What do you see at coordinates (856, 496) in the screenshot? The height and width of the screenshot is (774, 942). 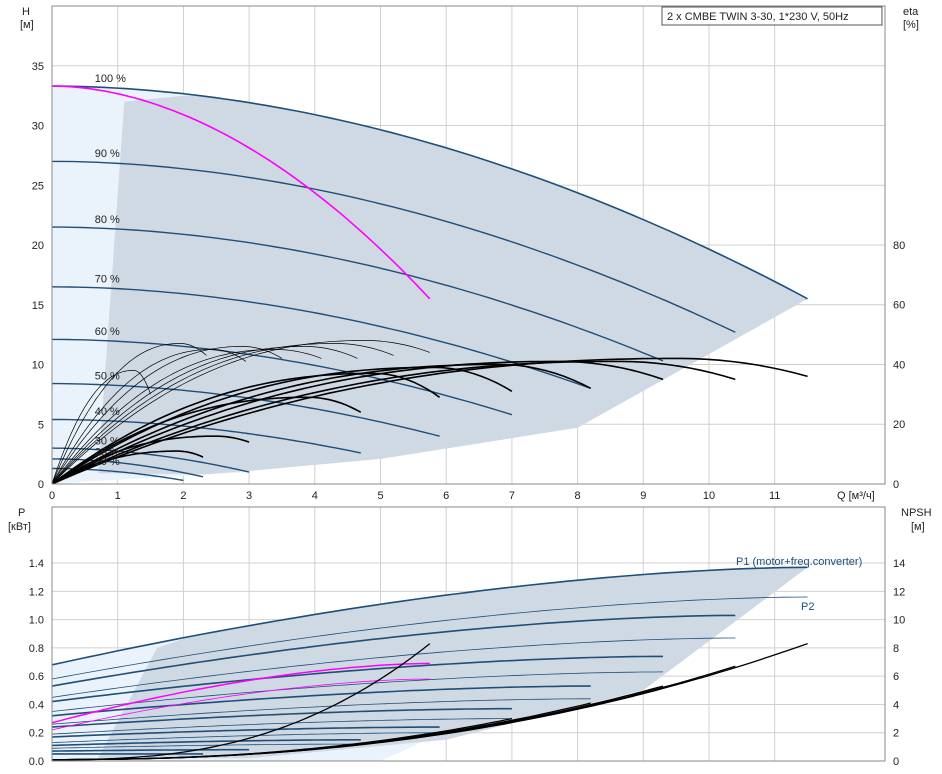 I see `flow-axis-label: Q [м³/ч]` at bounding box center [856, 496].